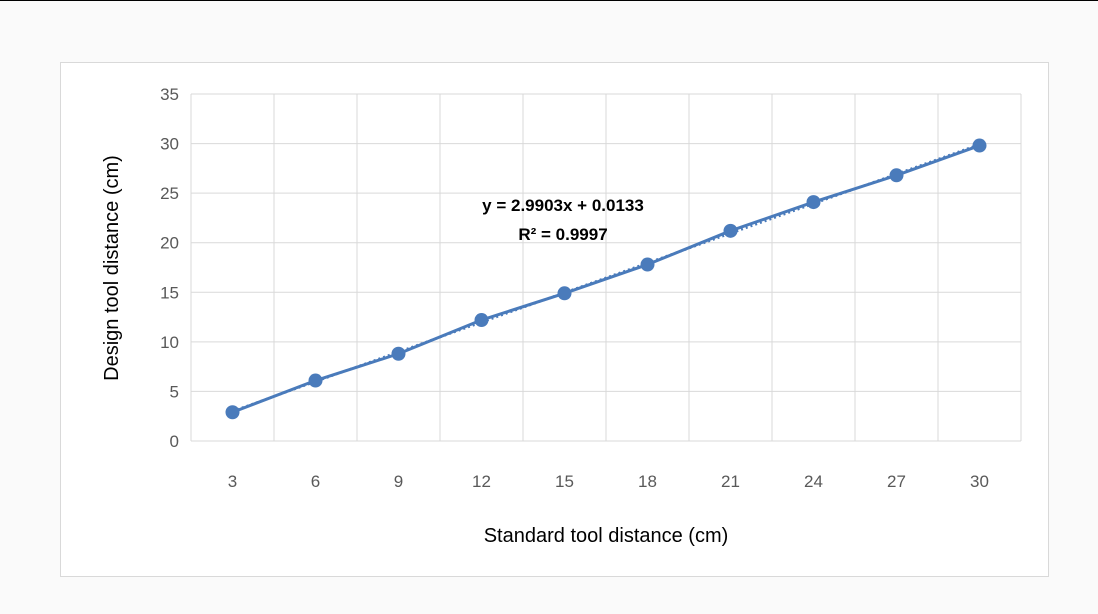  I want to click on x-tick-label: 6, so click(315, 481).